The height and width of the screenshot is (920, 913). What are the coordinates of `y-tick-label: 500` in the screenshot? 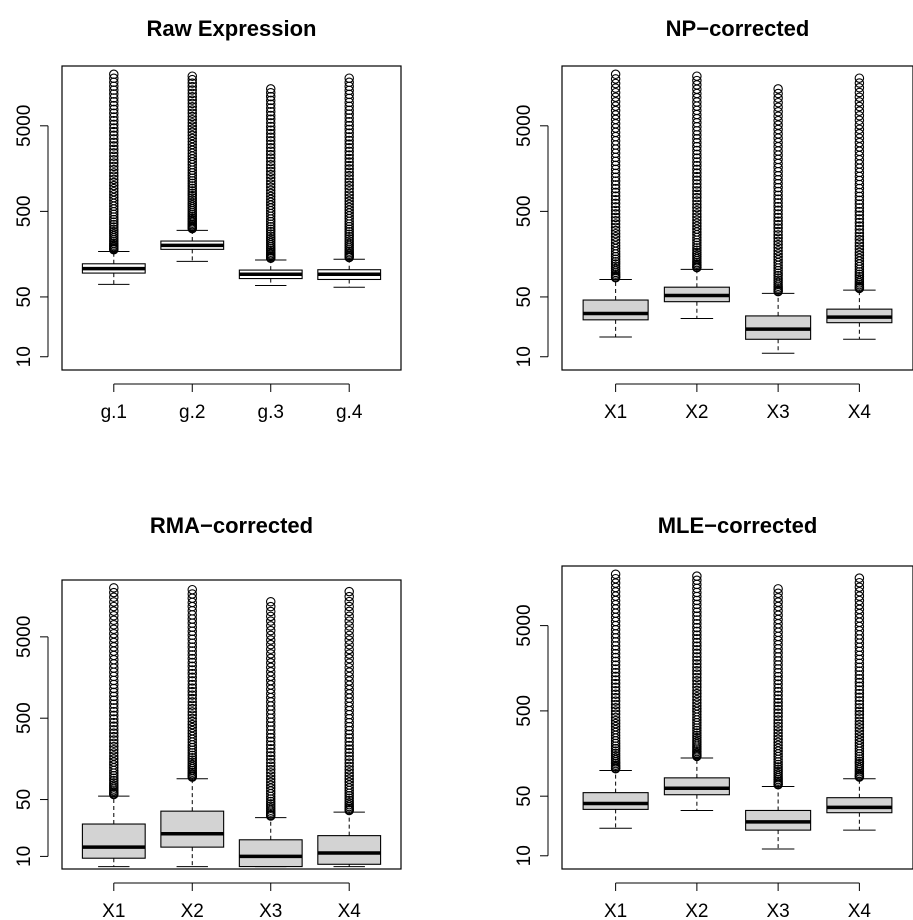 It's located at (24, 212).